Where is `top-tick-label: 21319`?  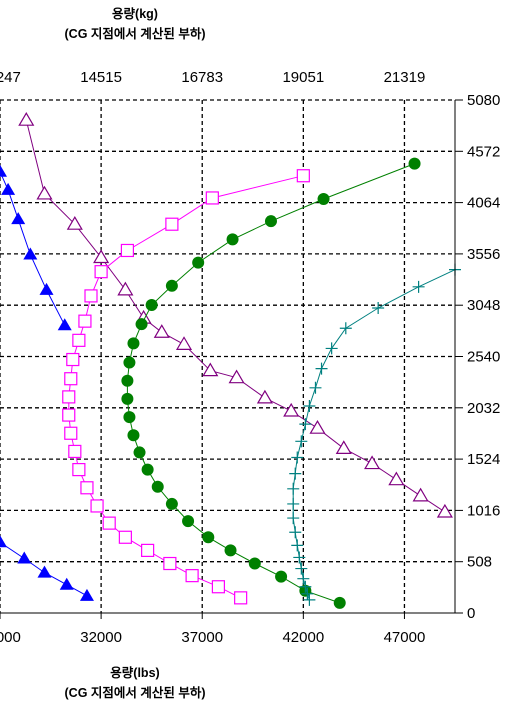
top-tick-label: 21319 is located at coordinates (405, 77).